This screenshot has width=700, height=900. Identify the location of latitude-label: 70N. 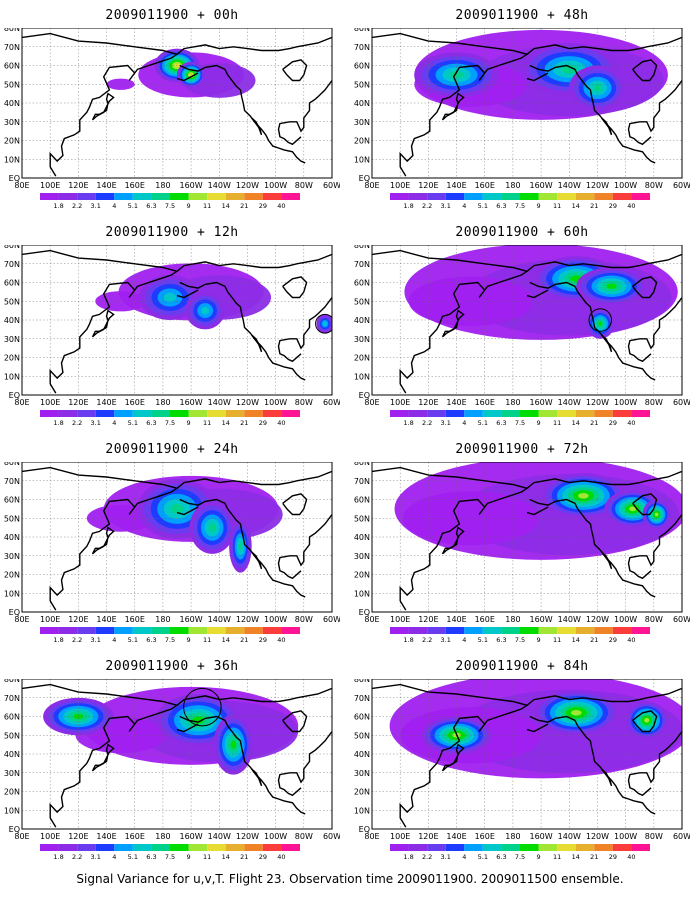
(362, 264).